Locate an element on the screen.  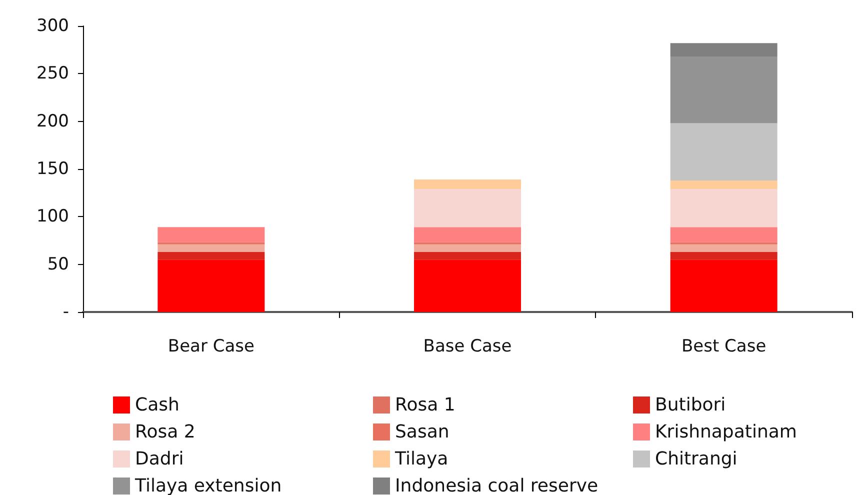
legend-label: Krishnapatinam is located at coordinates (726, 432).